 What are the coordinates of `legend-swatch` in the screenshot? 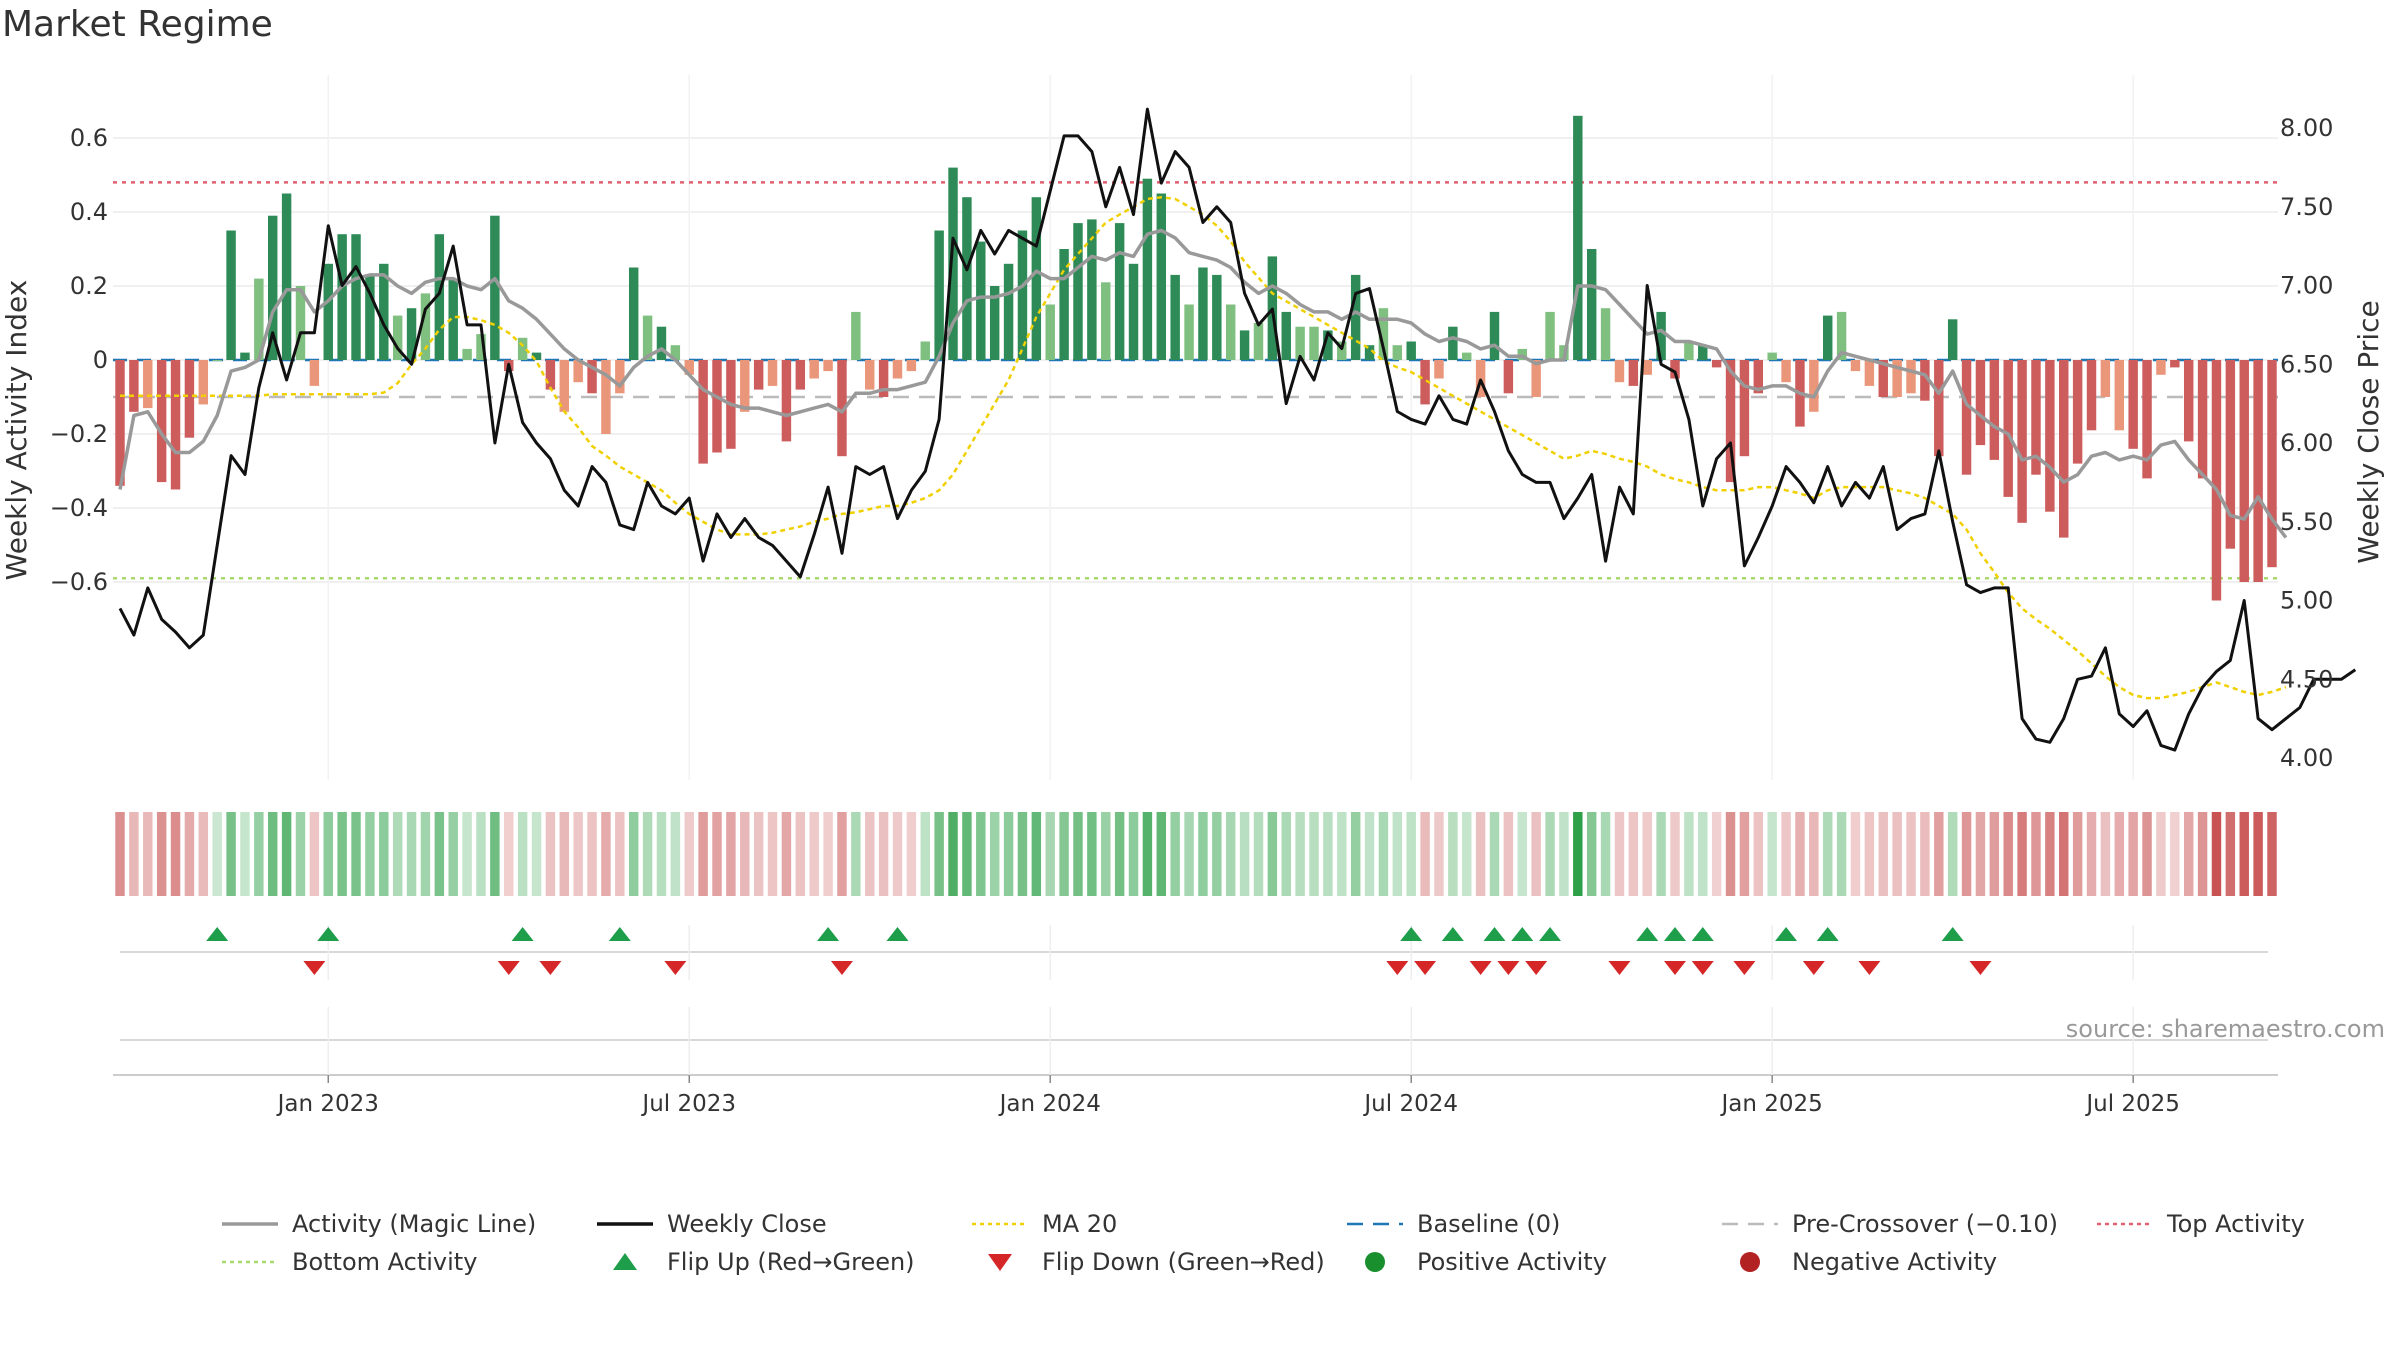 It's located at (1000, 1262).